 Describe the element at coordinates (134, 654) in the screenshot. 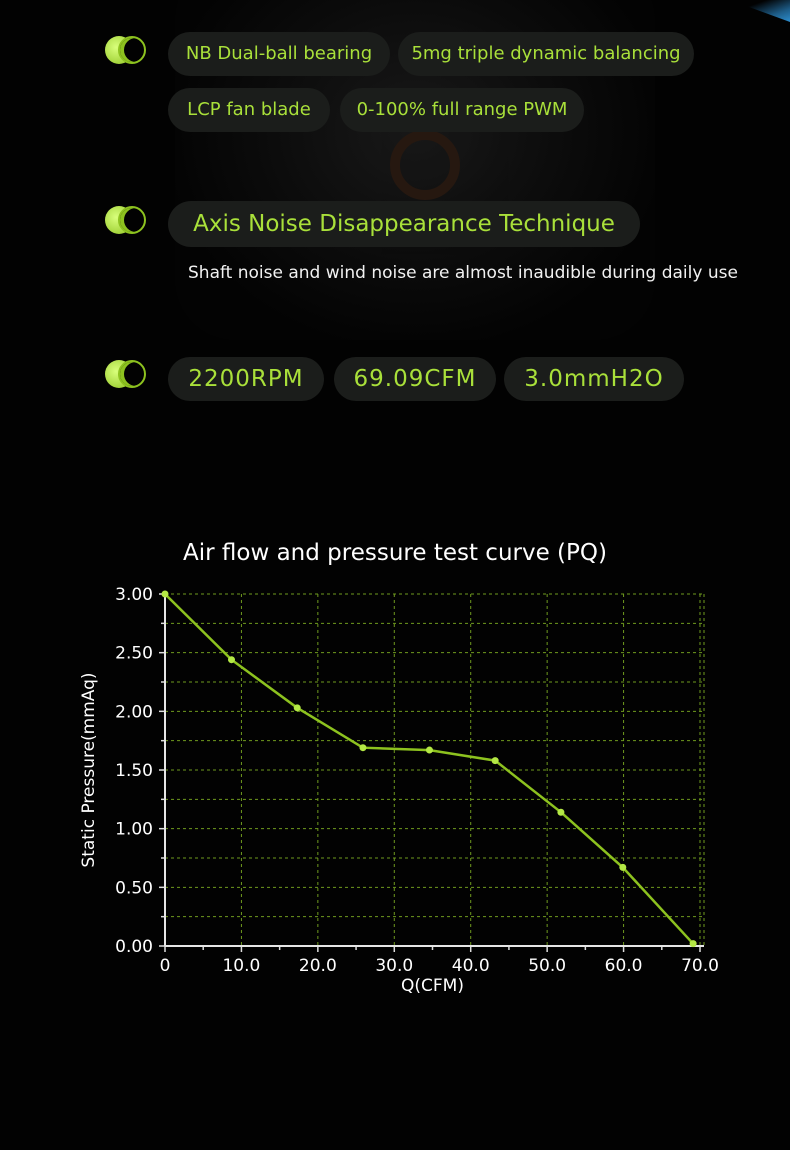

I see `y-tick-label: 2.50` at that location.